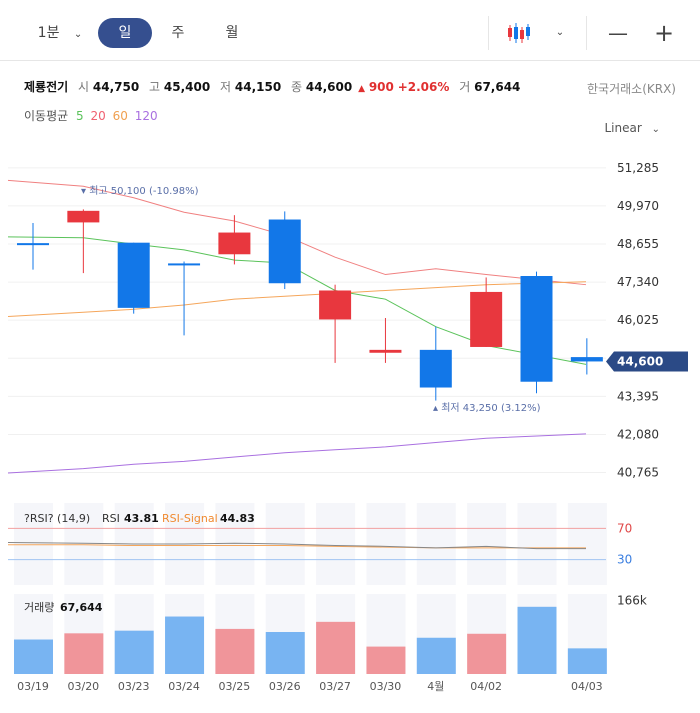 This screenshot has width=700, height=713. What do you see at coordinates (116, 87) in the screenshot?
I see `open-value: 44,750` at bounding box center [116, 87].